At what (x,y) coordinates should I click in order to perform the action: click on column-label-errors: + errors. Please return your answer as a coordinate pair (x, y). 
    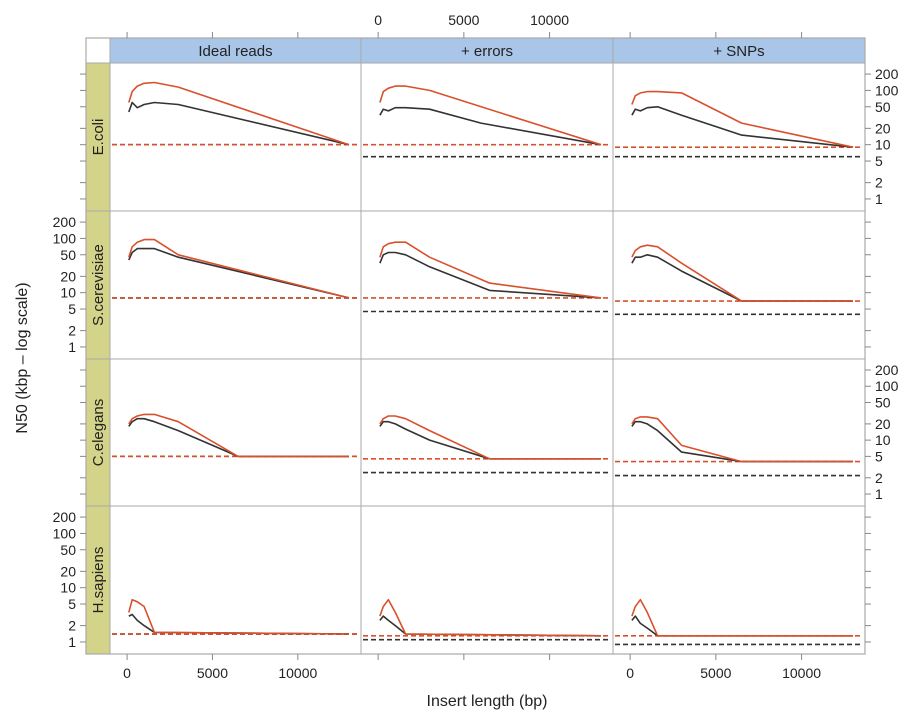
    Looking at the image, I should click on (487, 51).